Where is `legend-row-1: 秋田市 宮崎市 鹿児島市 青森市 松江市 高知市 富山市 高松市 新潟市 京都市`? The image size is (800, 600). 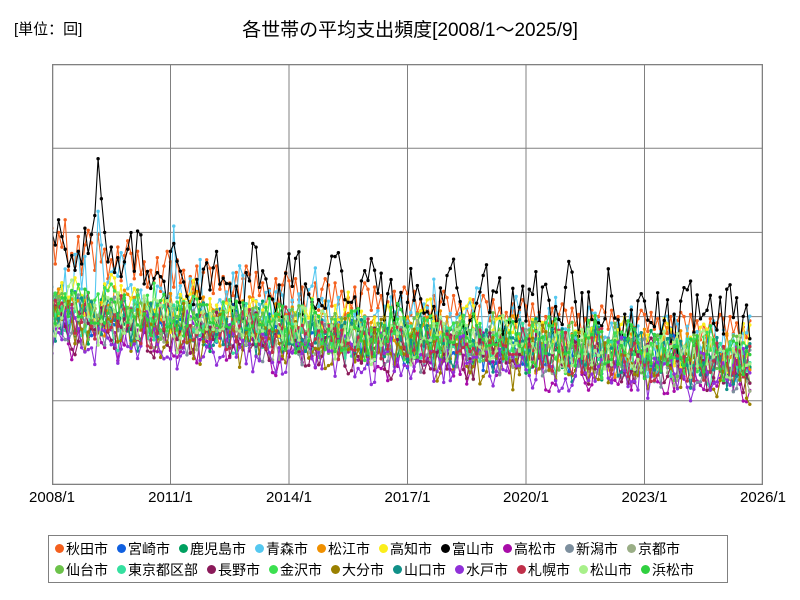
legend-row-1: 秋田市 宮崎市 鹿児島市 青森市 松江市 高知市 富山市 高松市 新潟市 京都市 is located at coordinates (388, 548).